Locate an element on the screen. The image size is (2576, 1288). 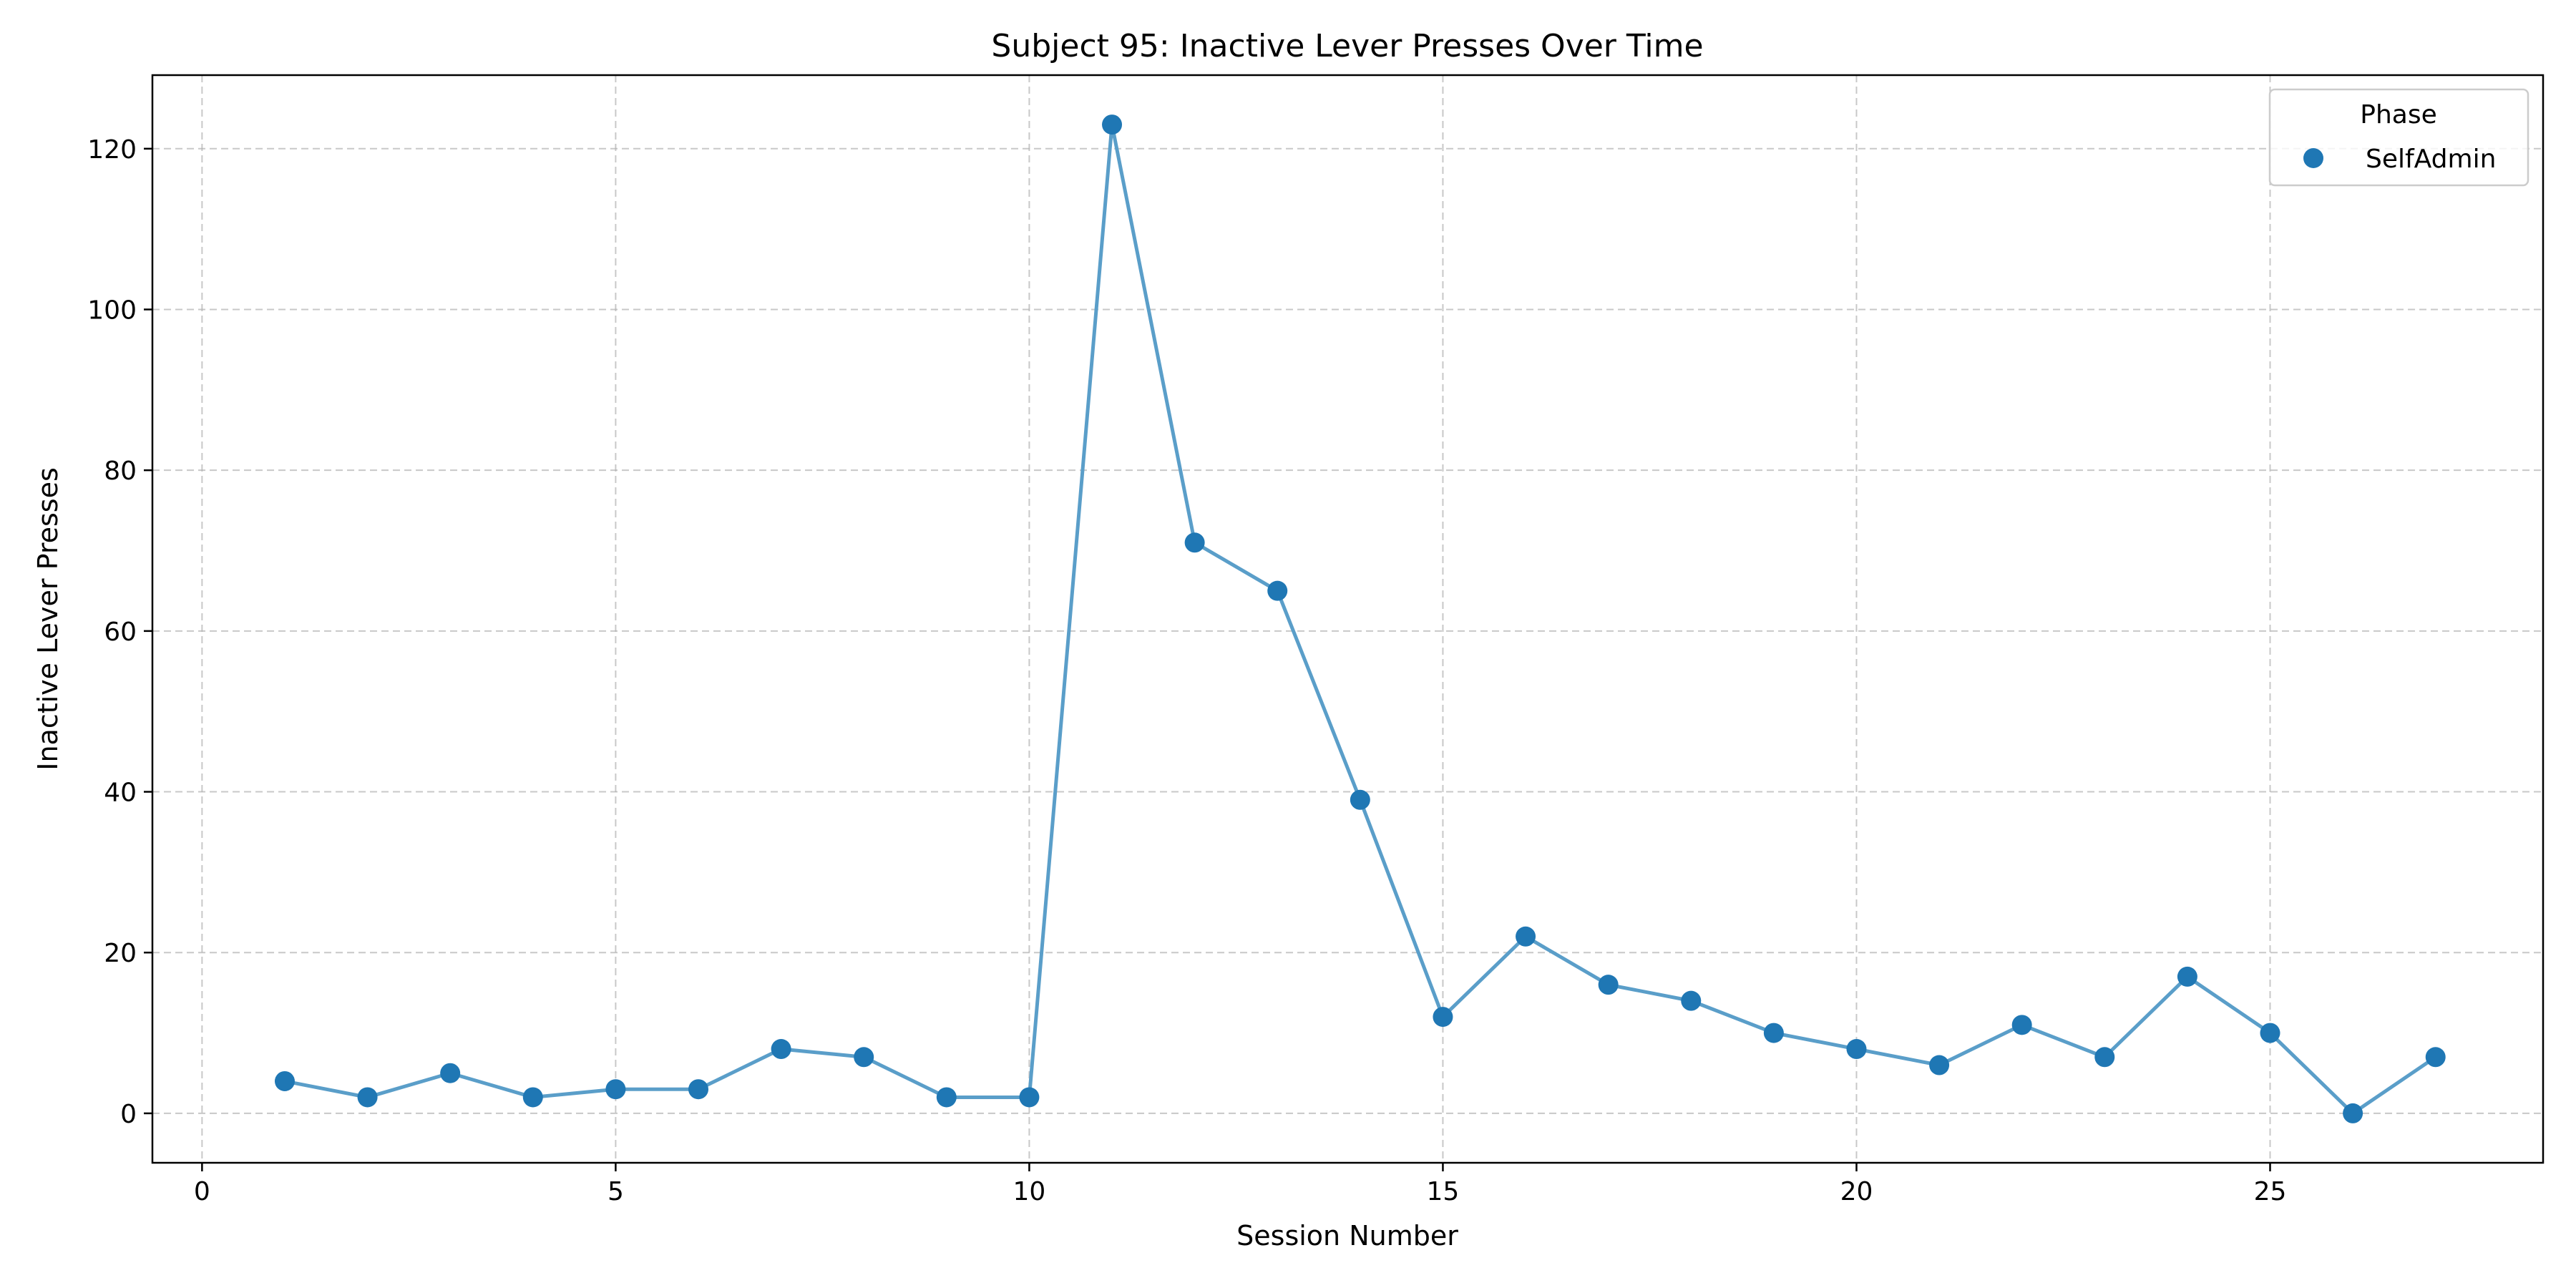
x-tick-label: 15 is located at coordinates (1443, 1191).